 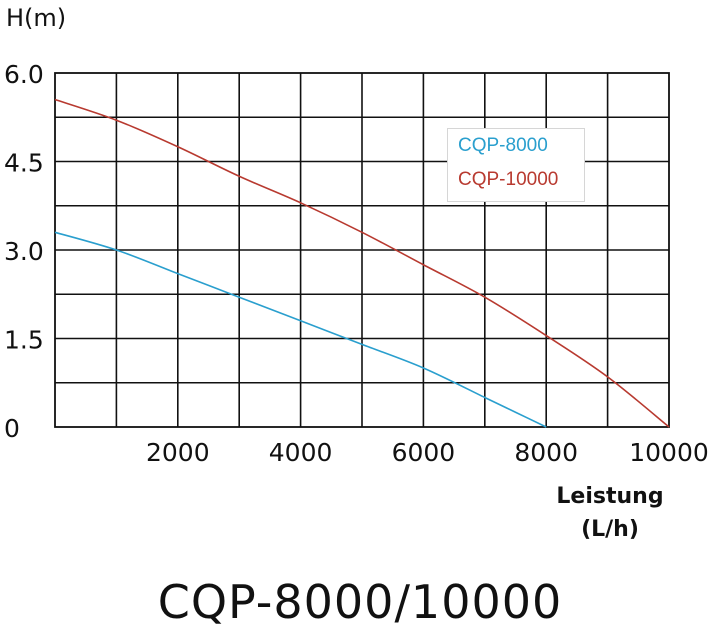 What do you see at coordinates (36, 18) in the screenshot?
I see `y-axis-title: H(m)` at bounding box center [36, 18].